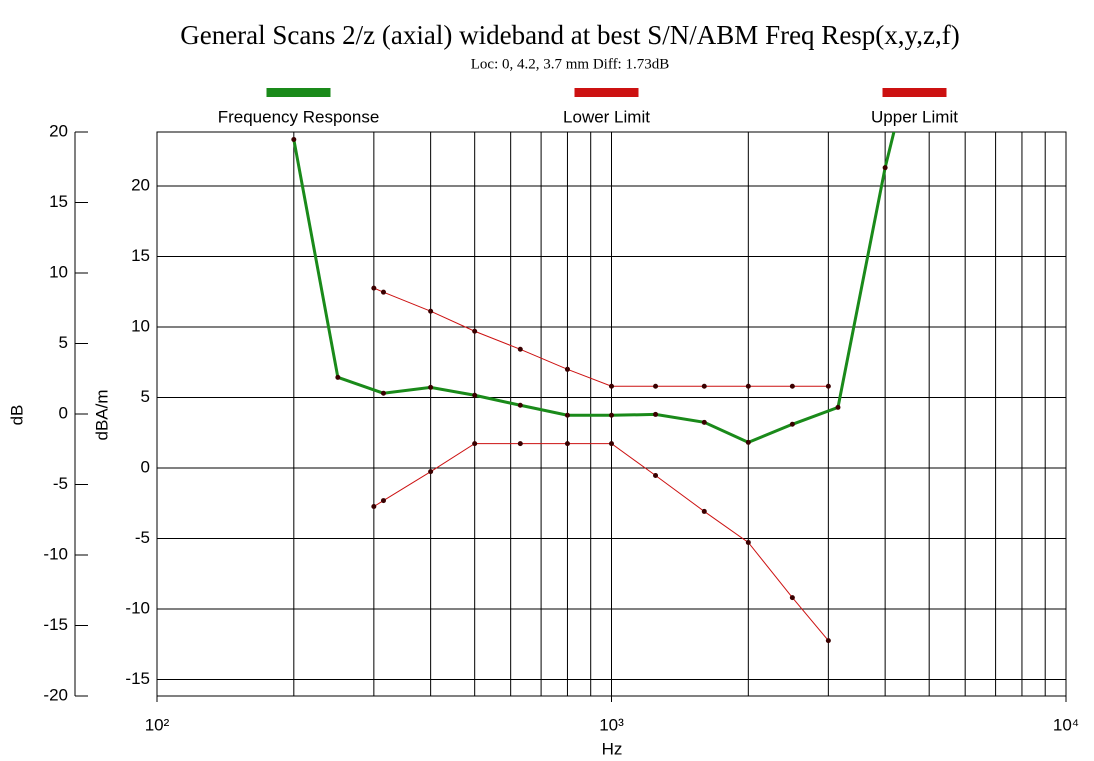  I want to click on legend-label: Lower Limit, so click(606, 116).